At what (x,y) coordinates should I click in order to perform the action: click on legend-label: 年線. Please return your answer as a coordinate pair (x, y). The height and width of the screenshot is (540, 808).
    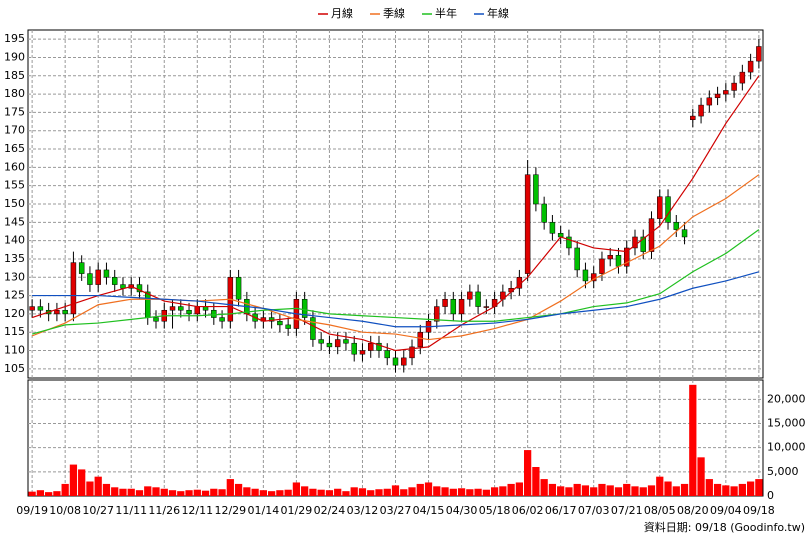
    Looking at the image, I should click on (498, 13).